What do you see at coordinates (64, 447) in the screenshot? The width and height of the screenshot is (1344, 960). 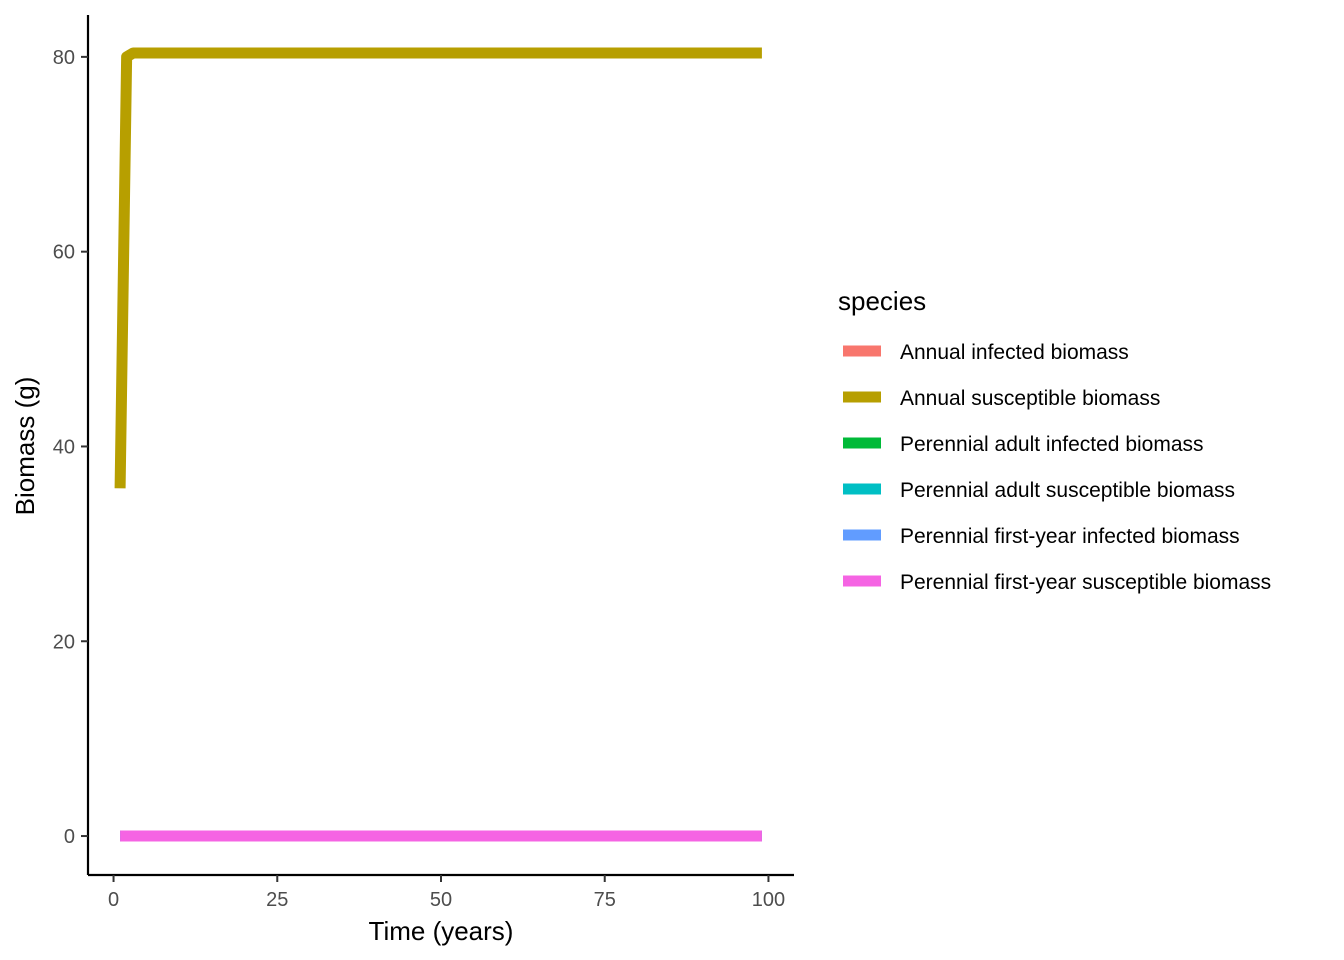 I see `y-tick-label: 40` at bounding box center [64, 447].